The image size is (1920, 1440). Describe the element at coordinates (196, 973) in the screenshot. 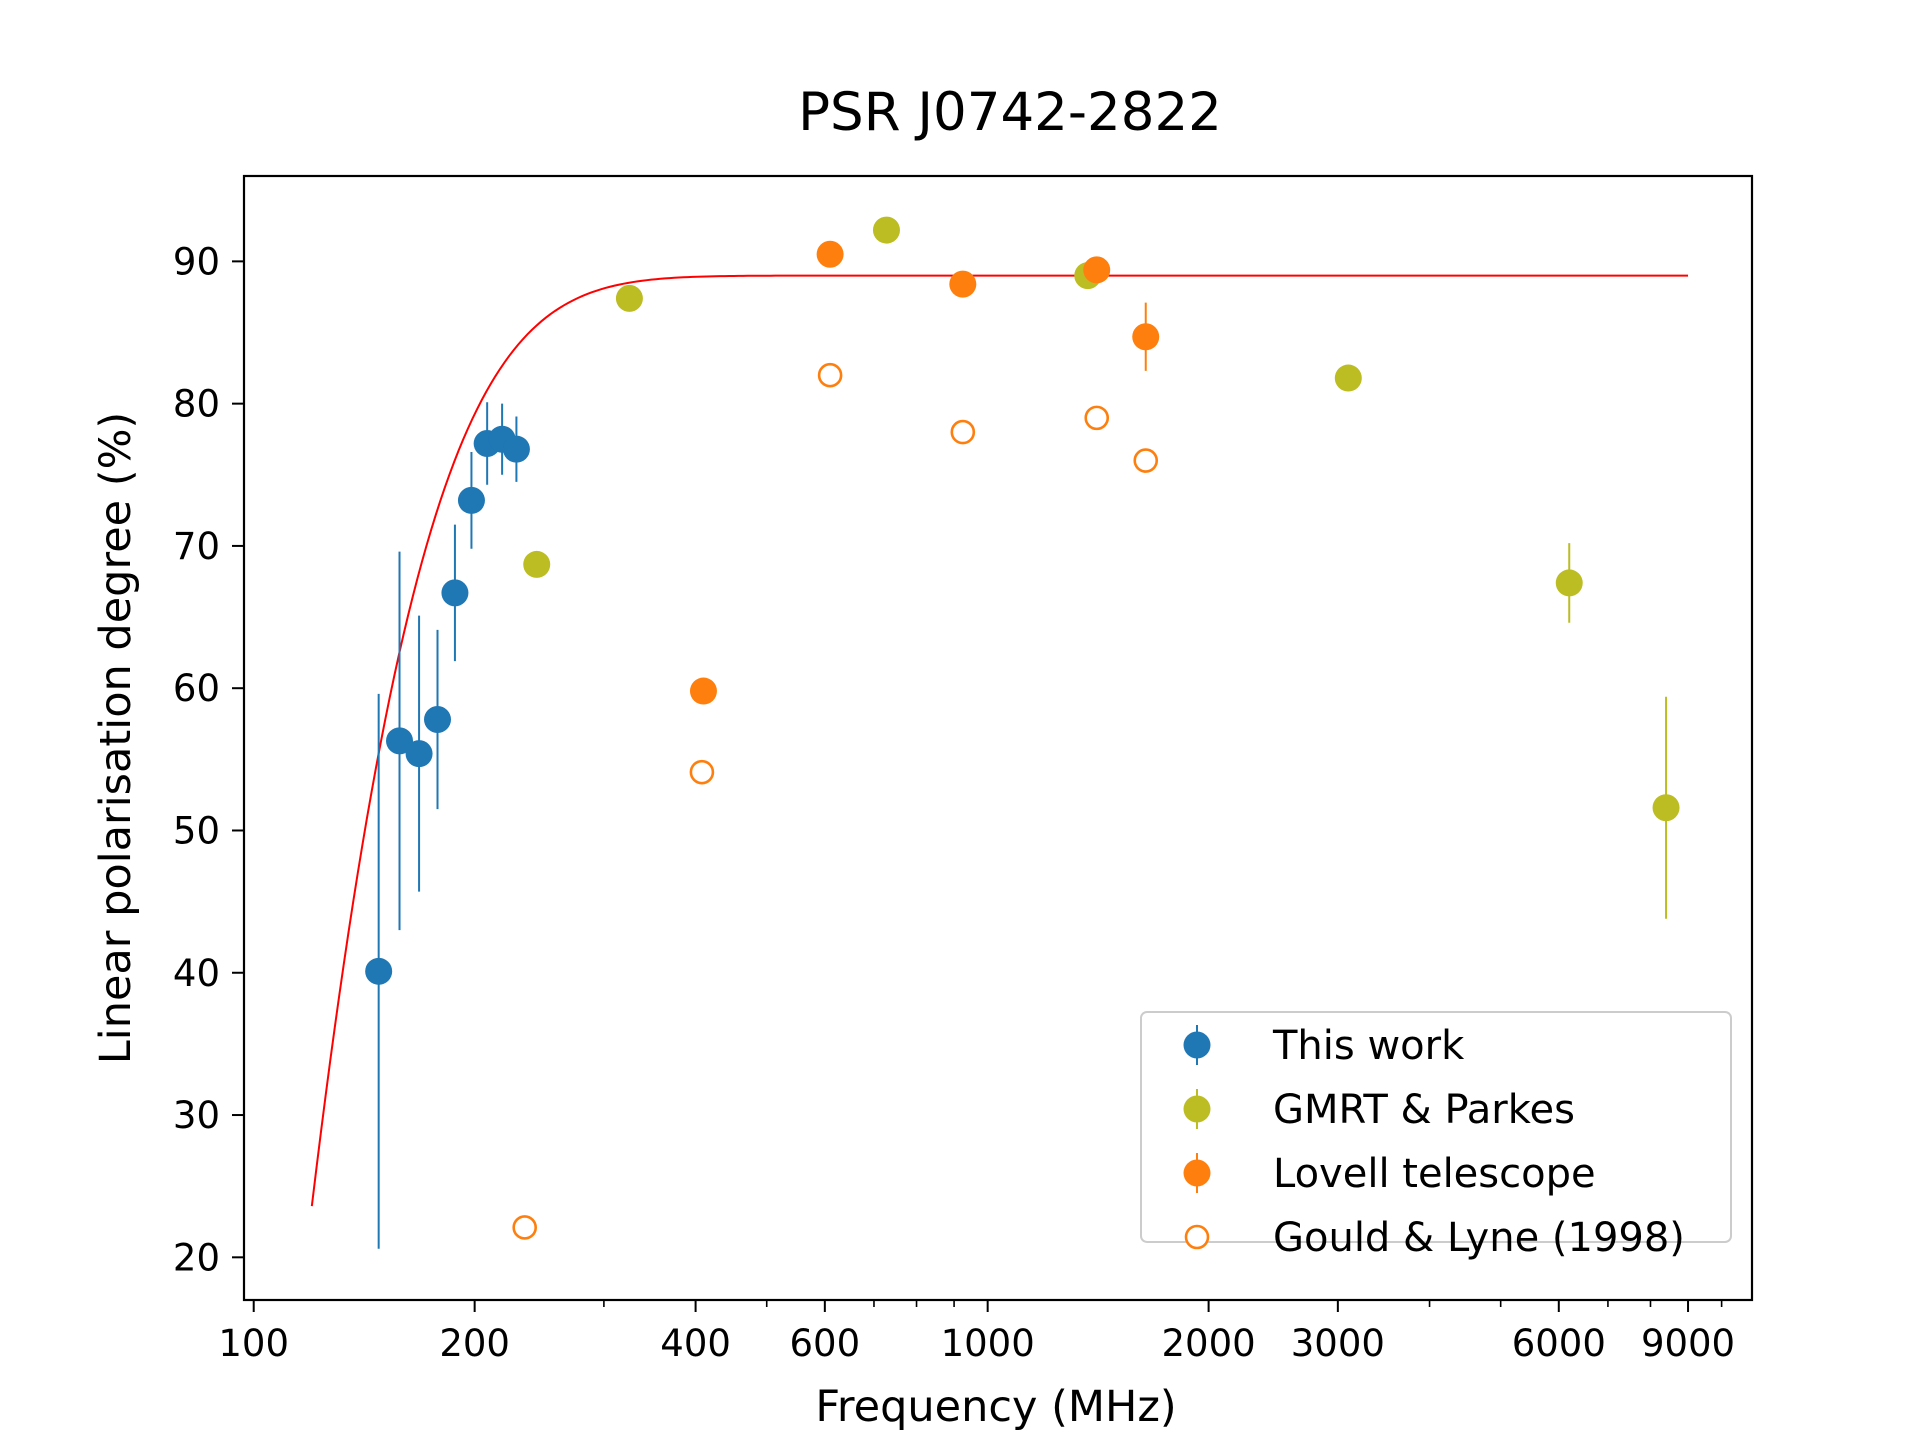

I see `y-tick-label: 40` at that location.